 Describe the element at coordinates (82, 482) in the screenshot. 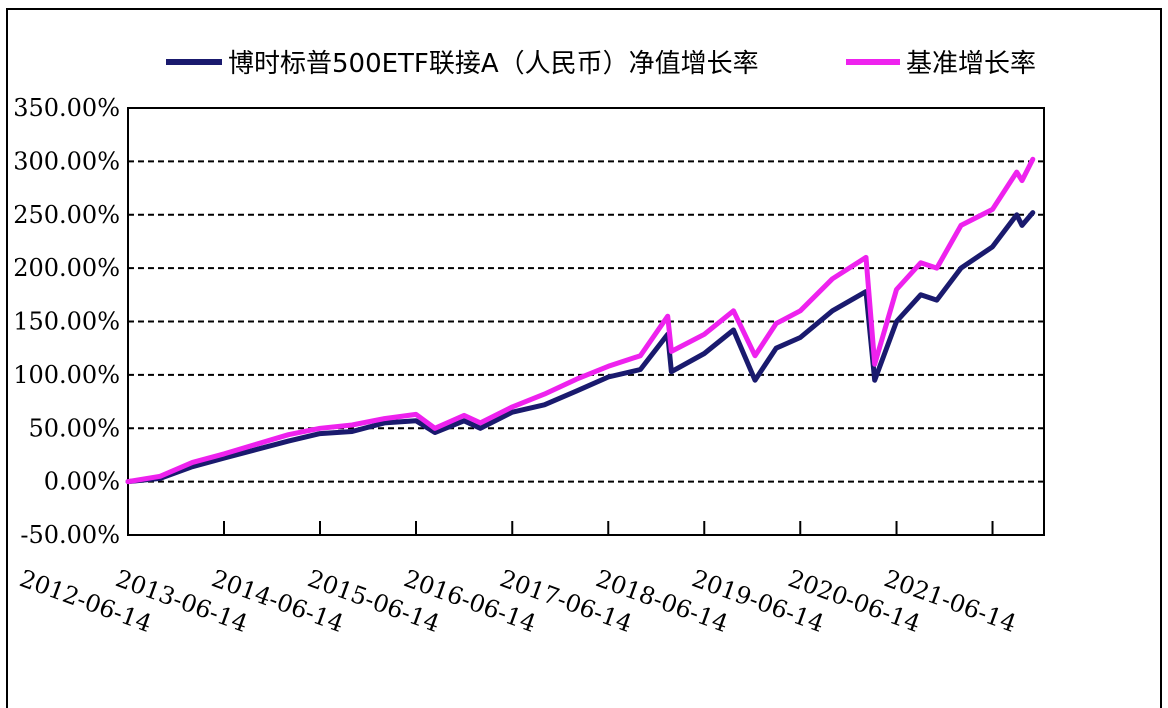

I see `y-tick-label: 0.00%` at that location.